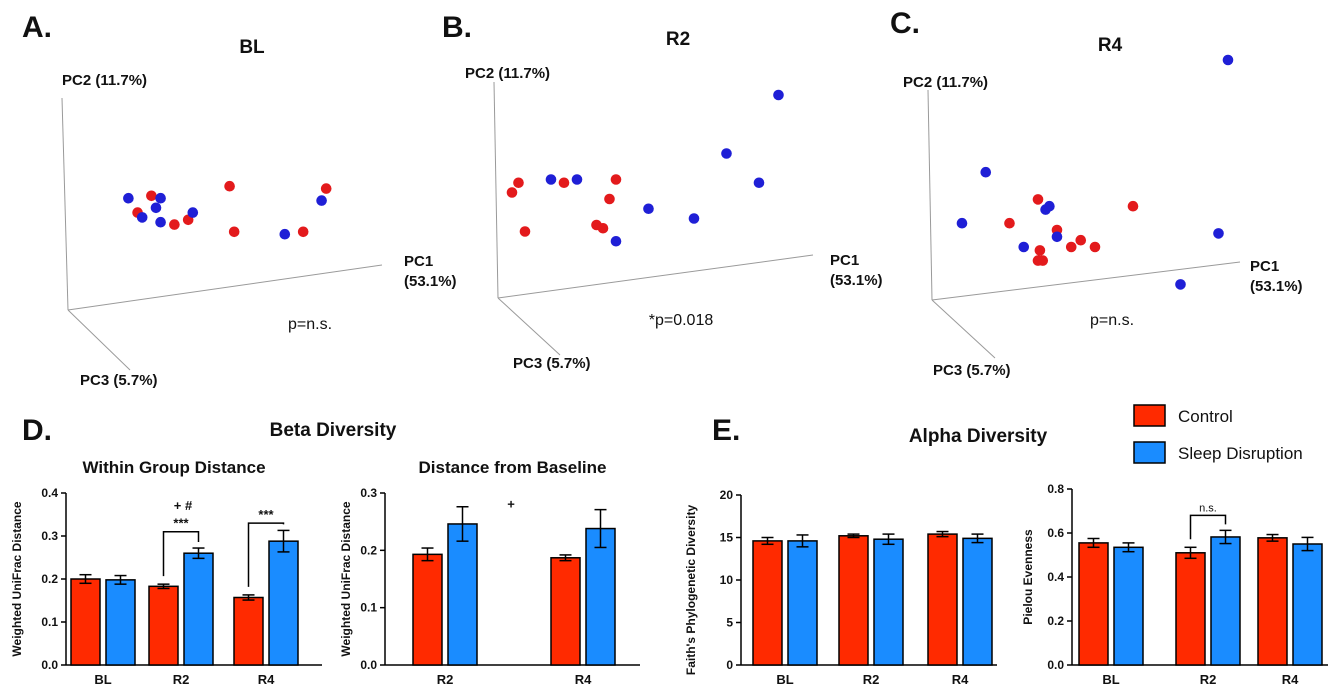  I want to click on section-title: Beta Diversity, so click(333, 430).